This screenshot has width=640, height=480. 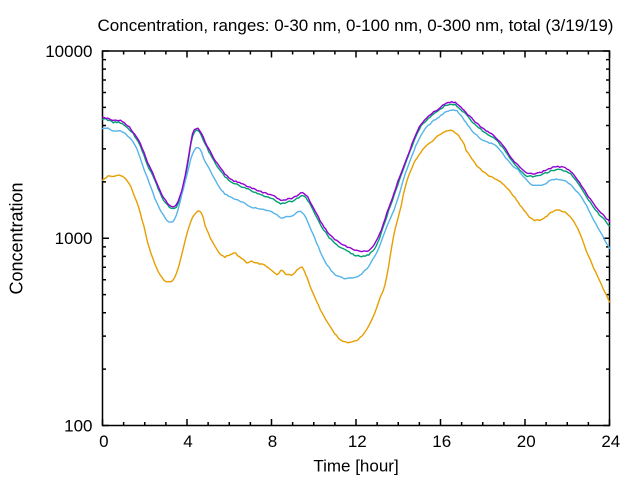 I want to click on svg-text: 24, so click(x=610, y=441).